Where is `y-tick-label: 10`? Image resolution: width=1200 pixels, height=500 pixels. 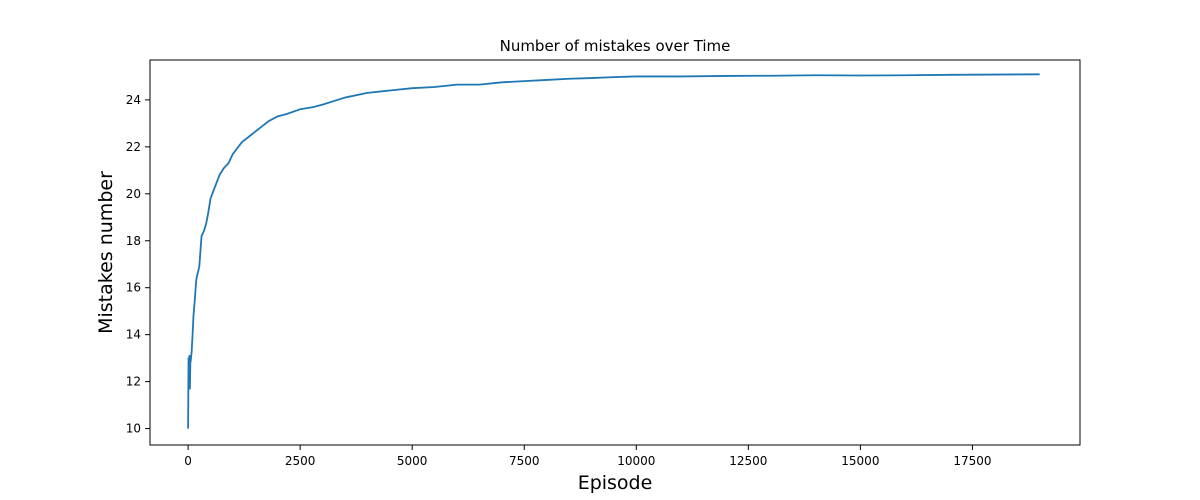
y-tick-label: 10 is located at coordinates (133, 429).